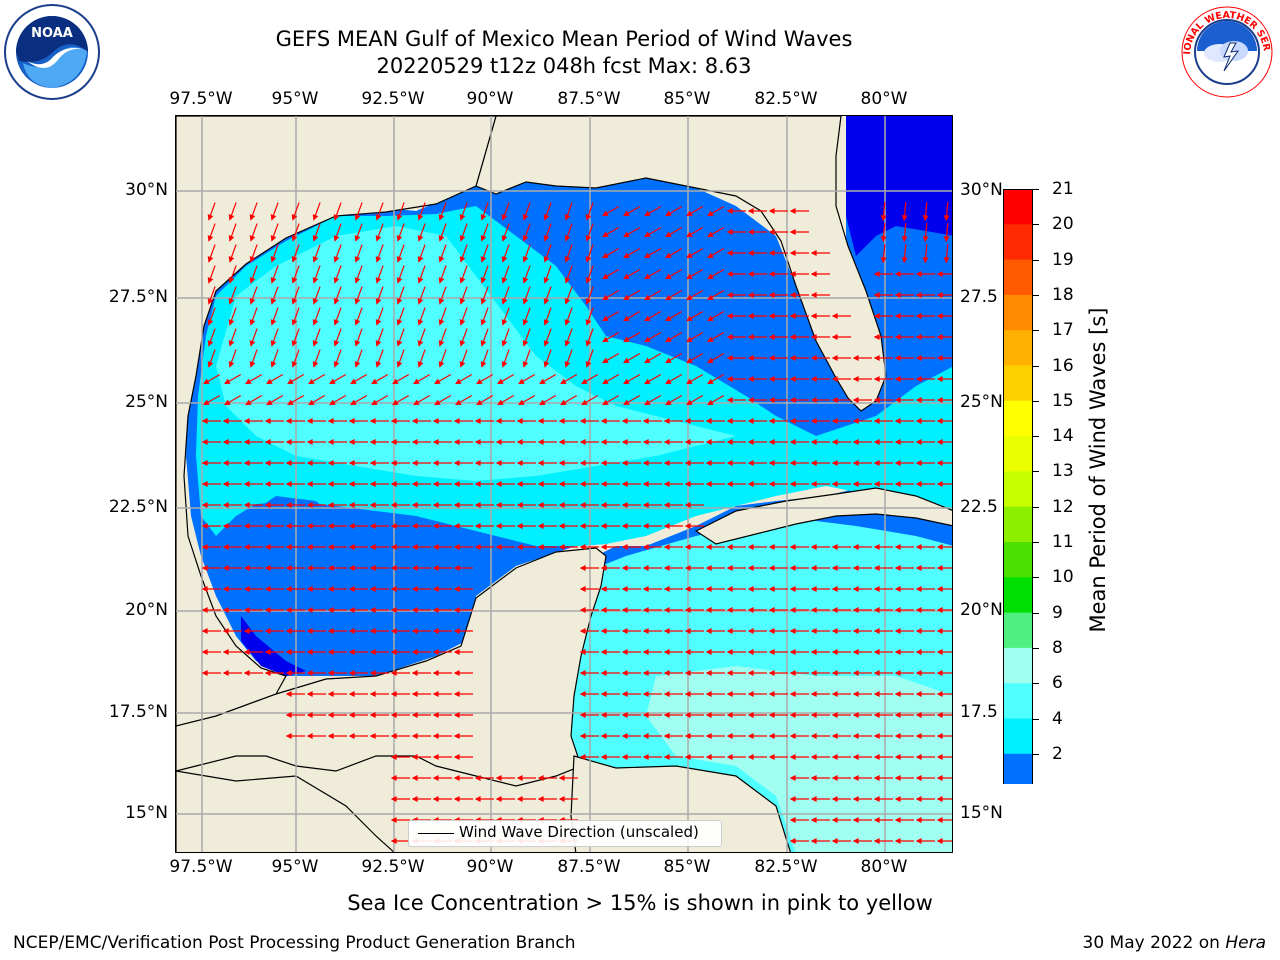 The height and width of the screenshot is (960, 1280). What do you see at coordinates (1036, 719) in the screenshot?
I see `colorbar-tick-mark` at bounding box center [1036, 719].